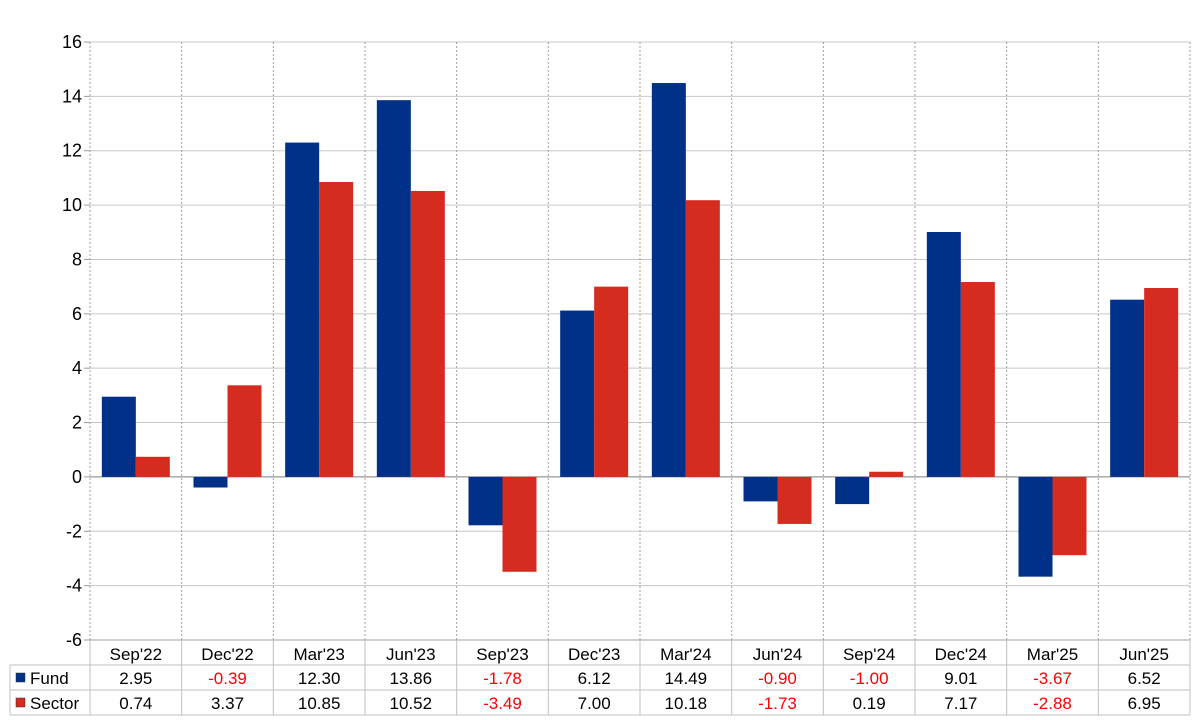  I want to click on legend-label-sector: Sector, so click(54, 703).